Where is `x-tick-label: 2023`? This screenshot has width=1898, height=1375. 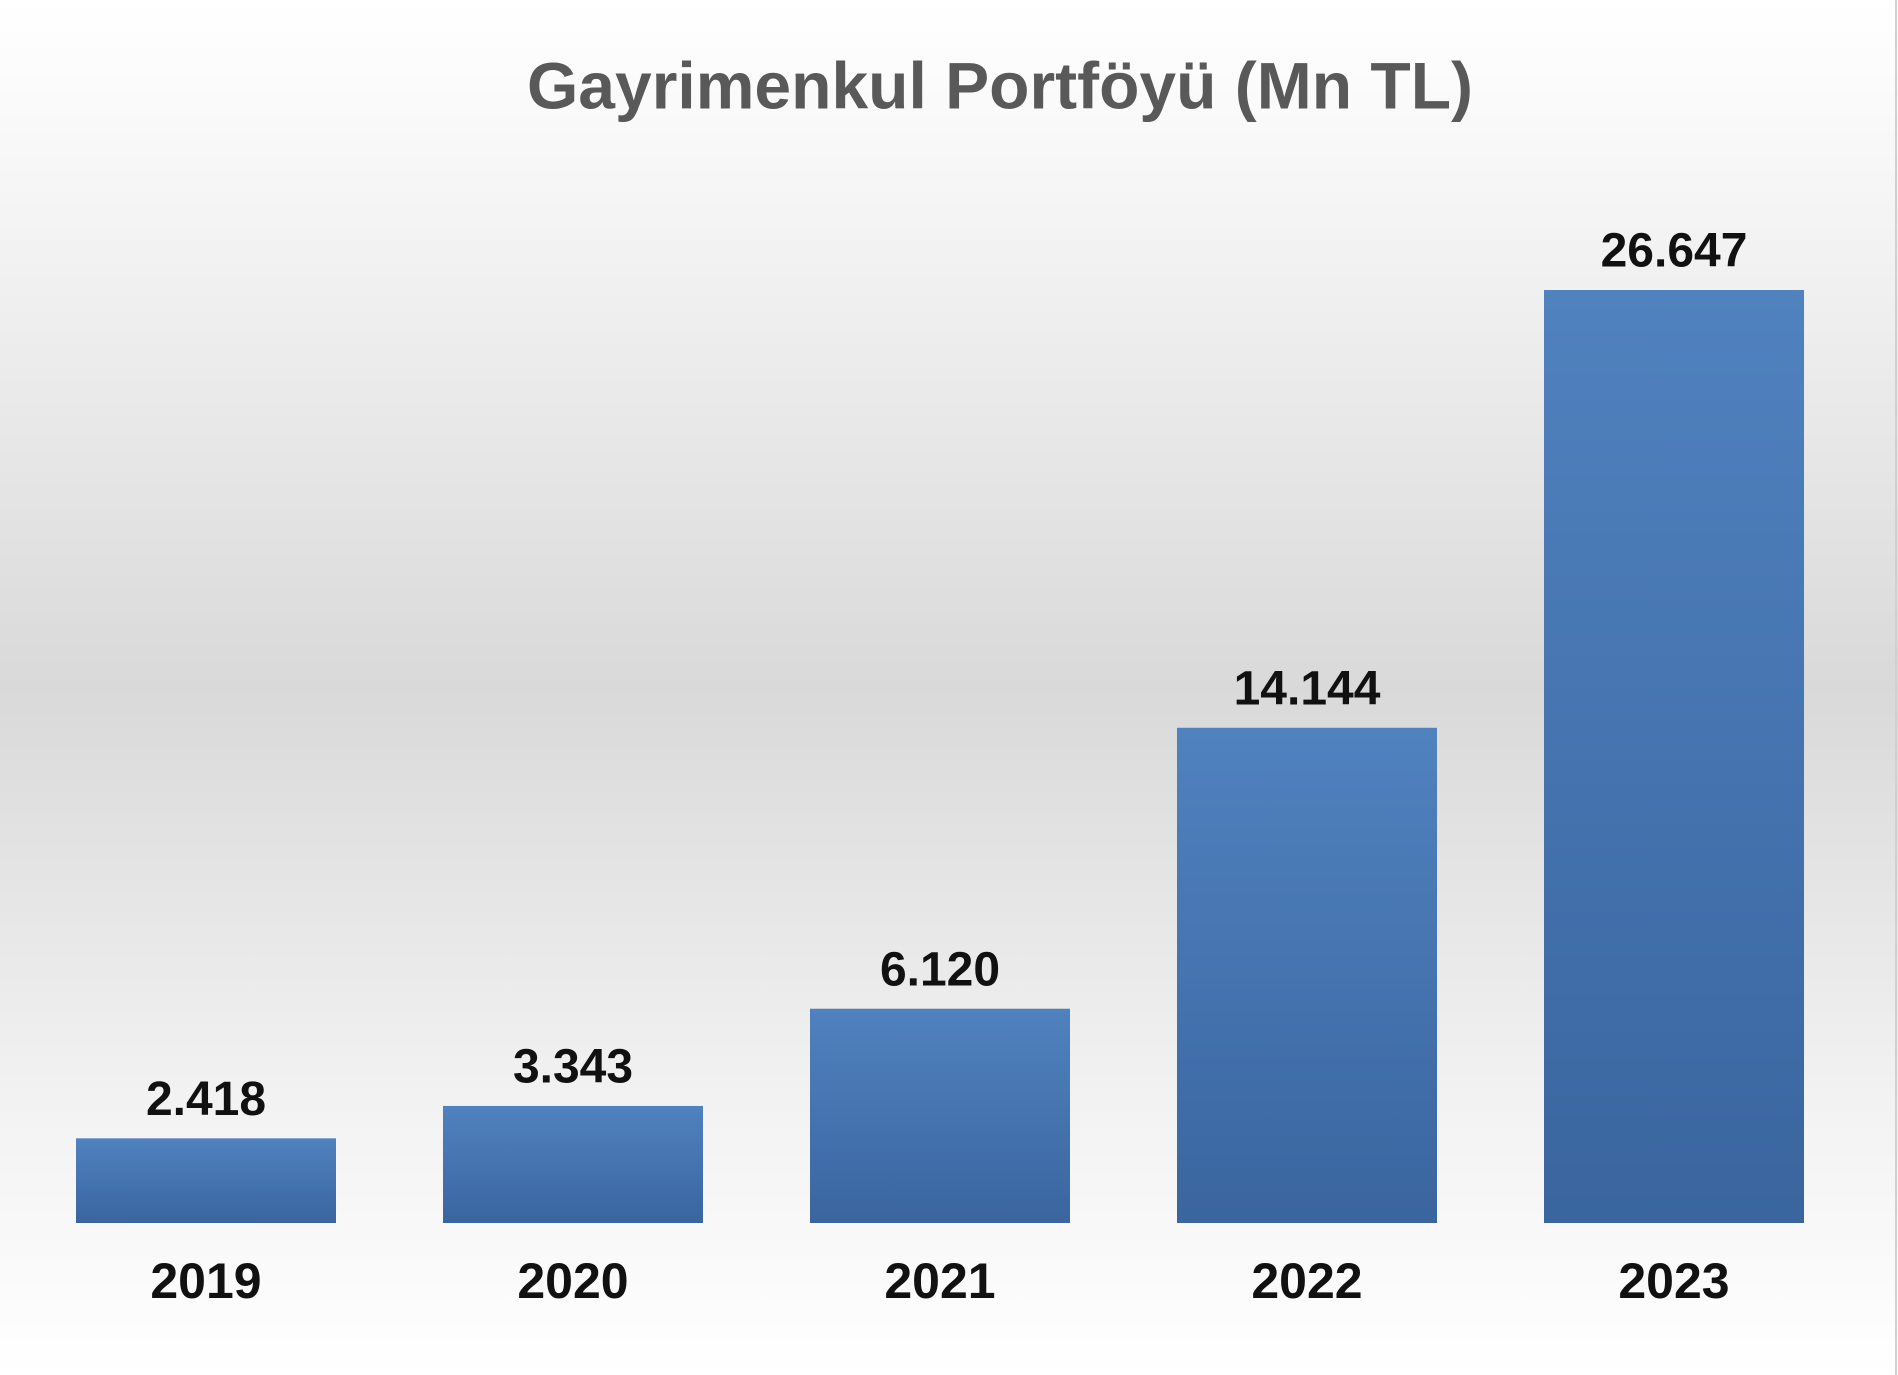
x-tick-label: 2023 is located at coordinates (1673, 1281).